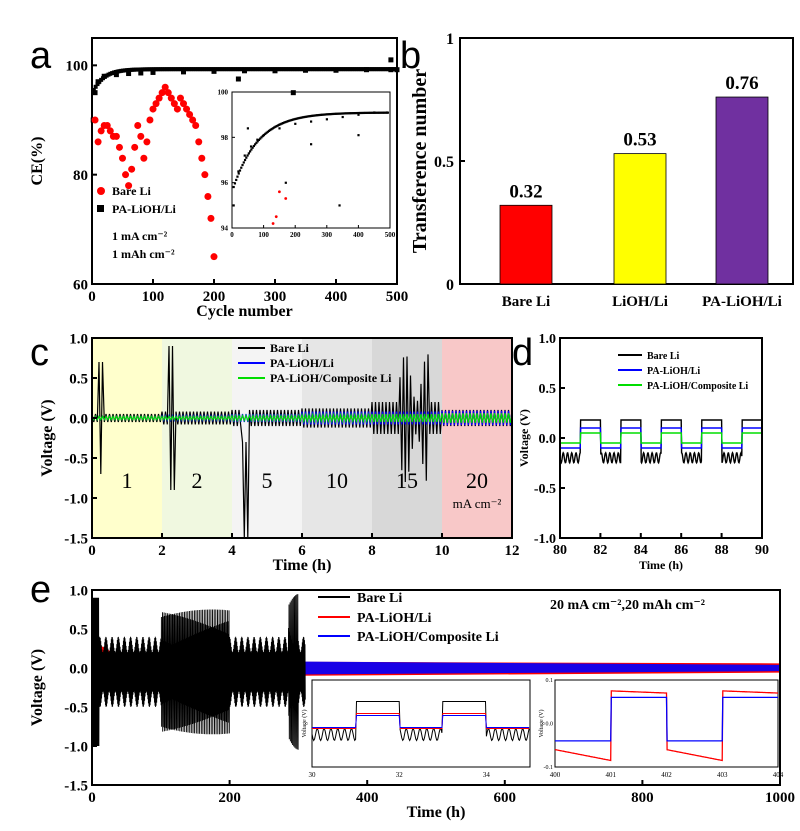 Image resolution: width=800 pixels, height=831 pixels. What do you see at coordinates (127, 480) in the screenshot?
I see `rate-region-label: 1` at bounding box center [127, 480].